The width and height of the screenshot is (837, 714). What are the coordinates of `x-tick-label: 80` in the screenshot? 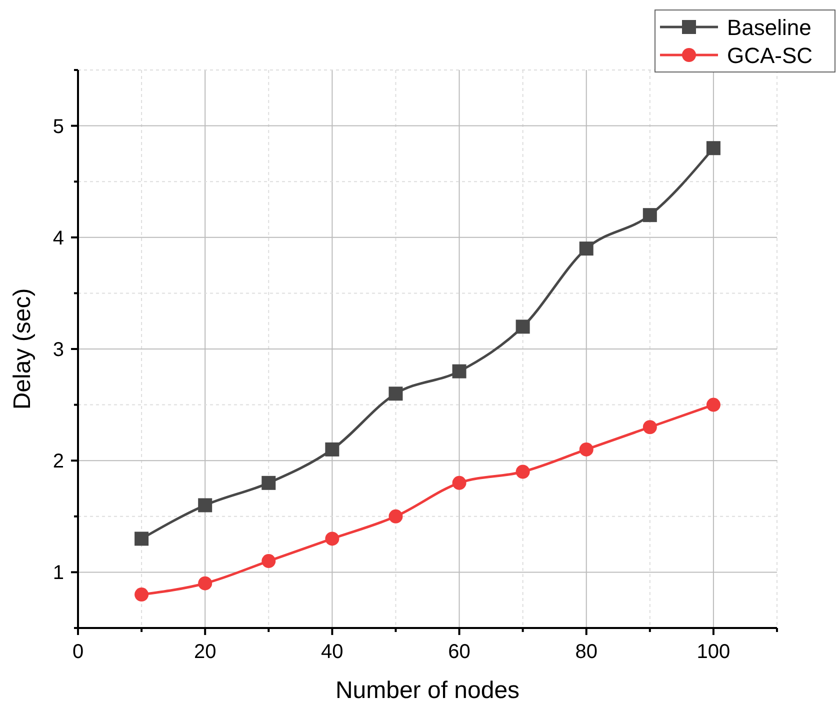 It's located at (586, 652).